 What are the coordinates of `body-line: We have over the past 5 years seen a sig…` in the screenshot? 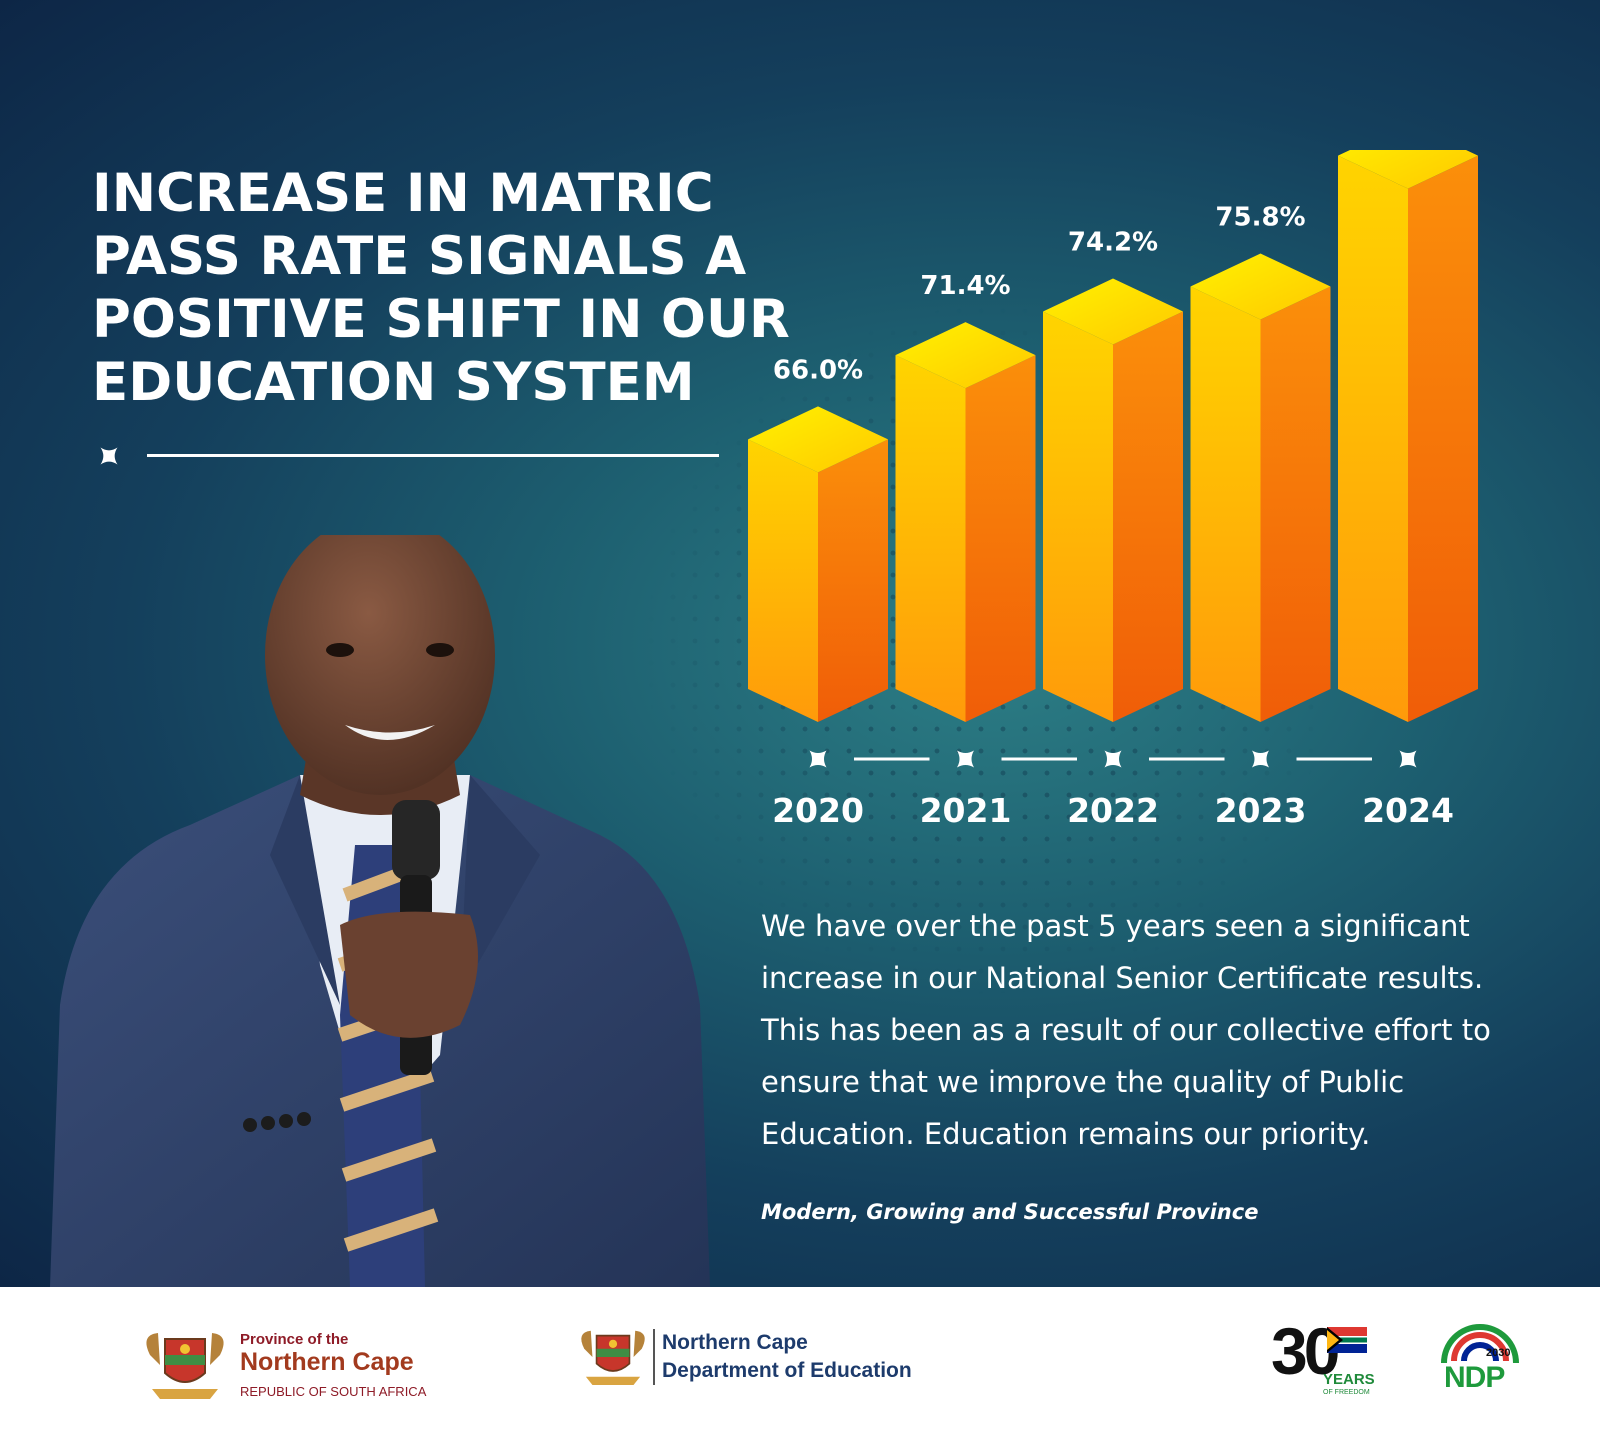 It's located at (1115, 926).